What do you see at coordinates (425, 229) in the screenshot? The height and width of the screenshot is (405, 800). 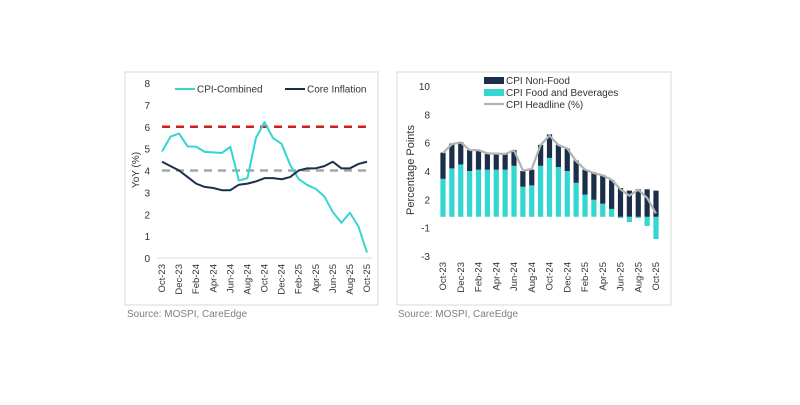 I see `y-tick-label: -1` at bounding box center [425, 229].